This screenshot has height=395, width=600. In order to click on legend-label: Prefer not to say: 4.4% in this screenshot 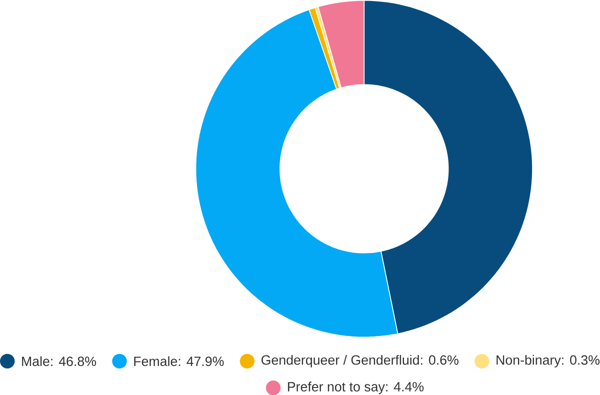, I will do `click(356, 388)`.